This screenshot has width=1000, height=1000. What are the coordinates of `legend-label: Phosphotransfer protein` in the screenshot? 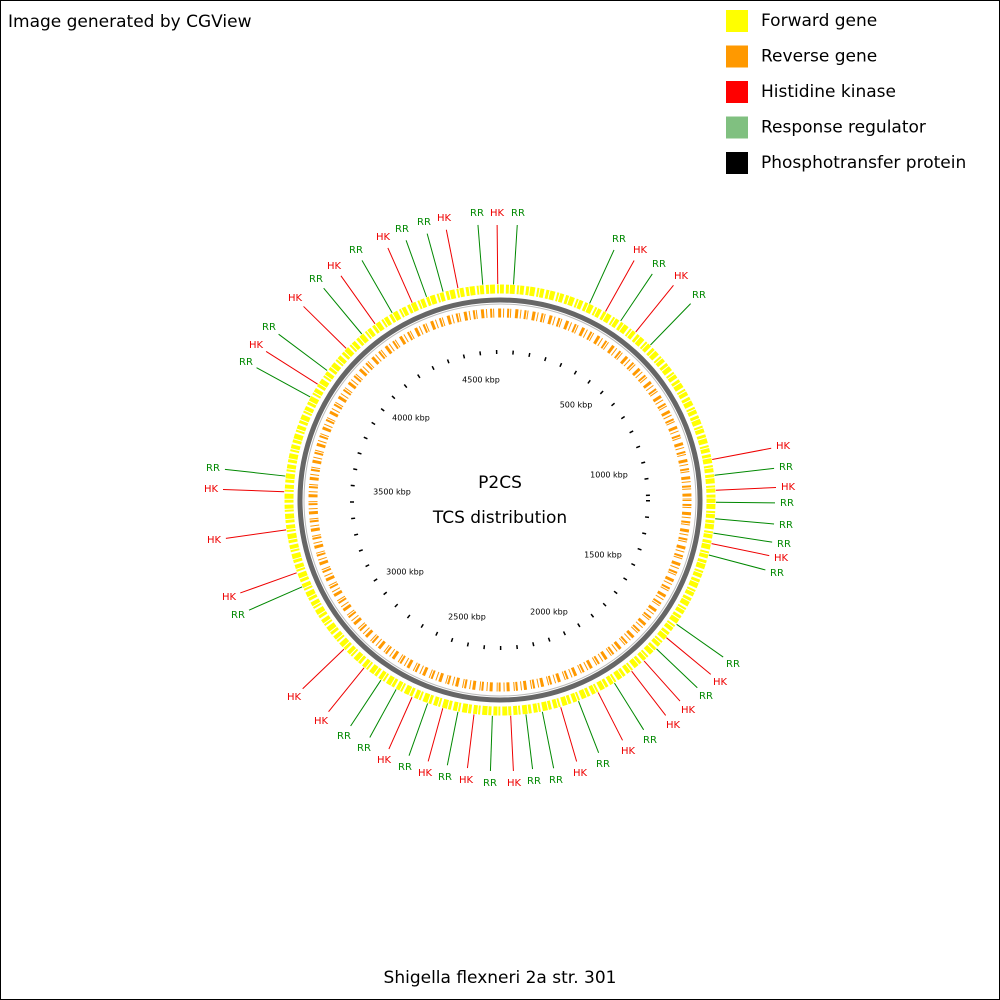 It's located at (863, 163).